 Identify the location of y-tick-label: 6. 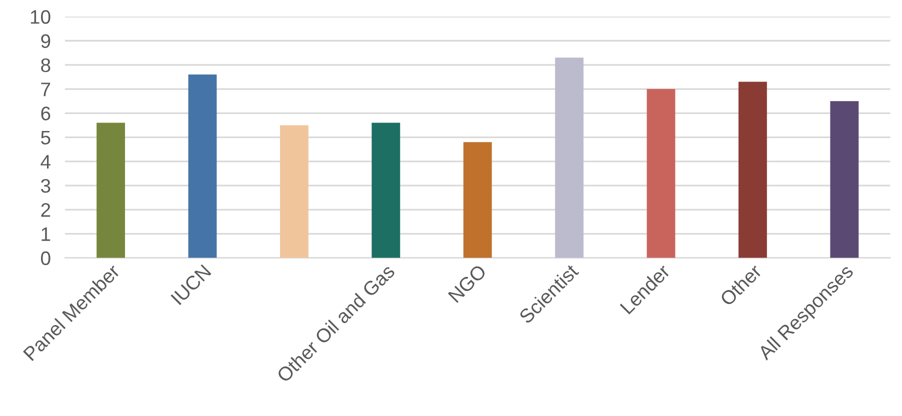
(45, 113).